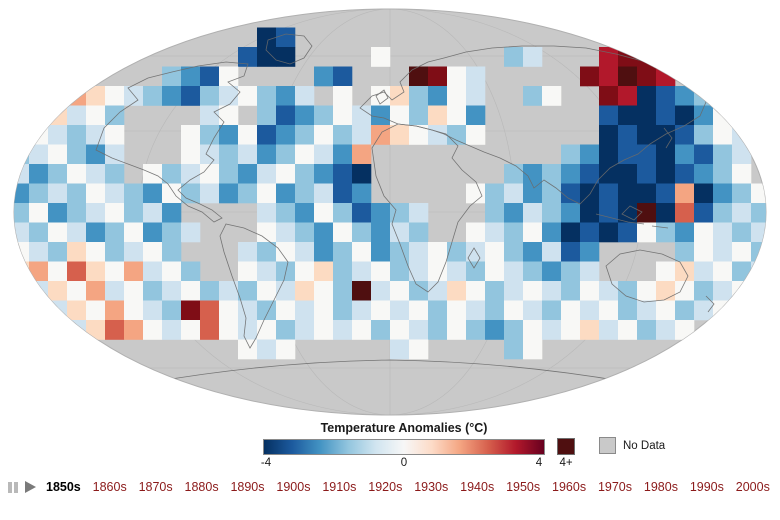 The height and width of the screenshot is (520, 780). Describe the element at coordinates (385, 487) in the screenshot. I see `timeline-decade-1920s: 1920s` at that location.